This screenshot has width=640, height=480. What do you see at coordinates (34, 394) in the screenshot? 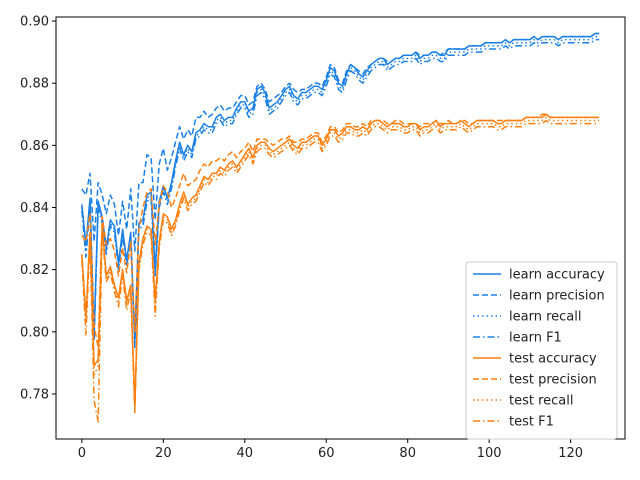
I see `y-tick-label: 0.78` at bounding box center [34, 394].